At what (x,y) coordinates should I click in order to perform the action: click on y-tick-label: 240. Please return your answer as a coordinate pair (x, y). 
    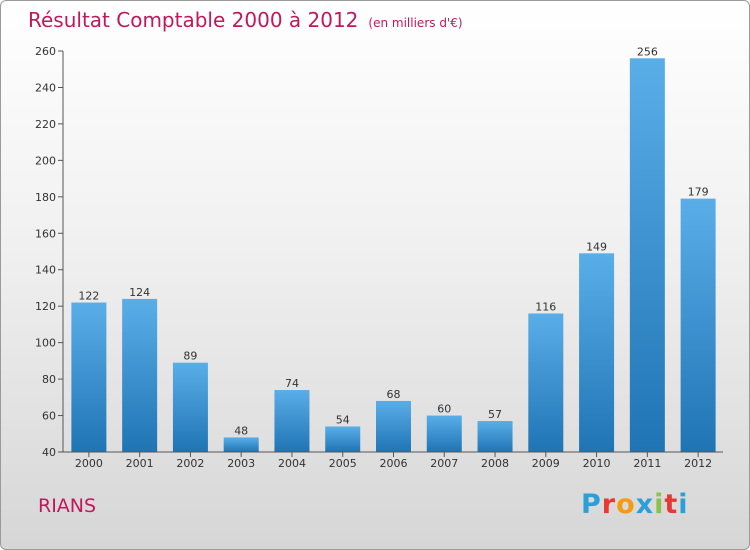
    Looking at the image, I should click on (45, 87).